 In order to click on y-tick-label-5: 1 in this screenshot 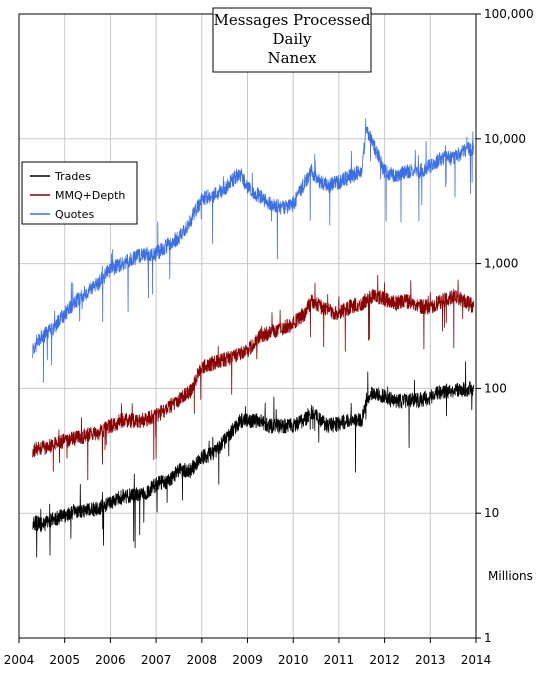, I will do `click(488, 638)`.